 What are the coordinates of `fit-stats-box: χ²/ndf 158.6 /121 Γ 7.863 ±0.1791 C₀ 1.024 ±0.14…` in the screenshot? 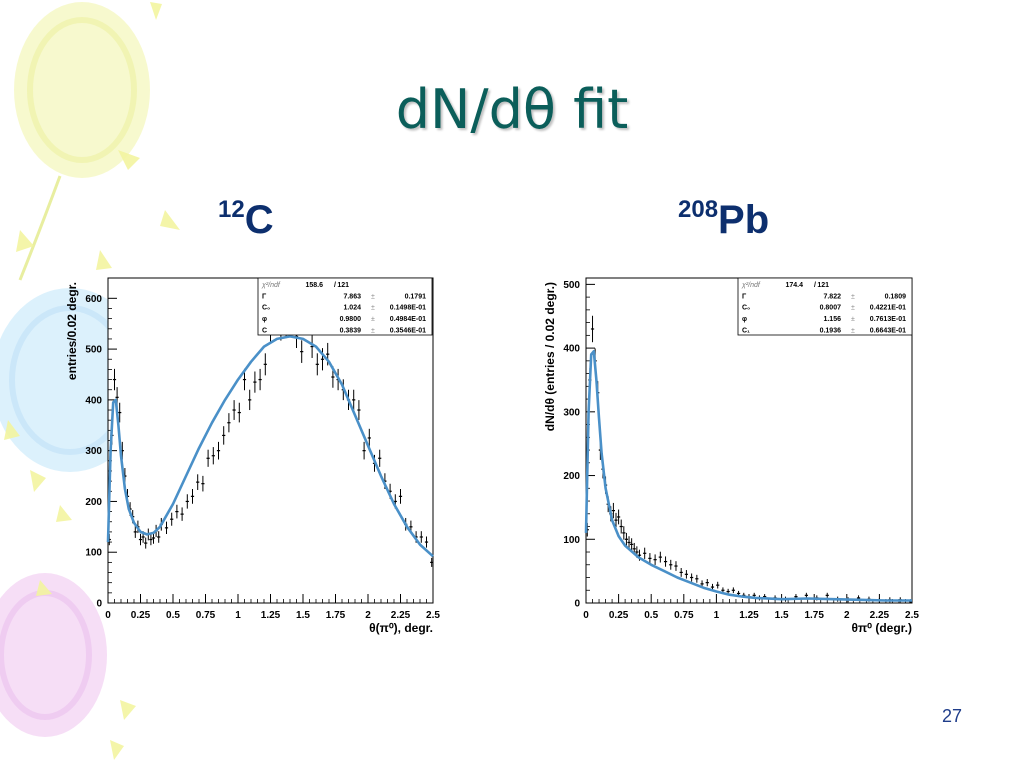 It's located at (345, 306).